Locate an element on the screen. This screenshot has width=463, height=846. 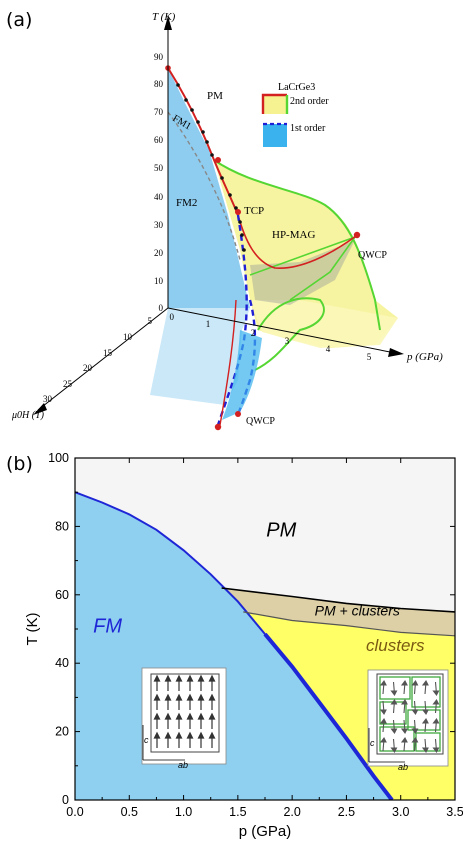
fm-region is located at coordinates (209, 188).